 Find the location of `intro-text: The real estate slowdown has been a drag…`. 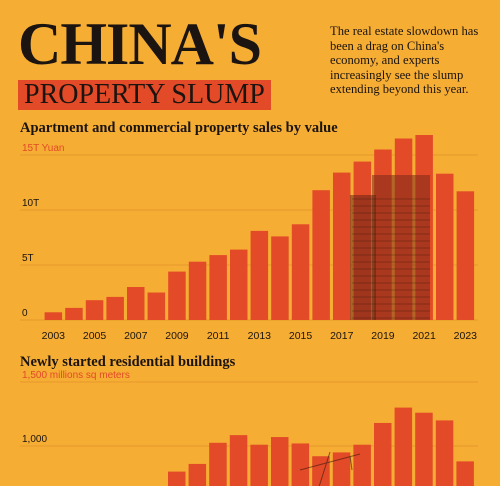

intro-text: The real estate slowdown has been a drag… is located at coordinates (404, 60).